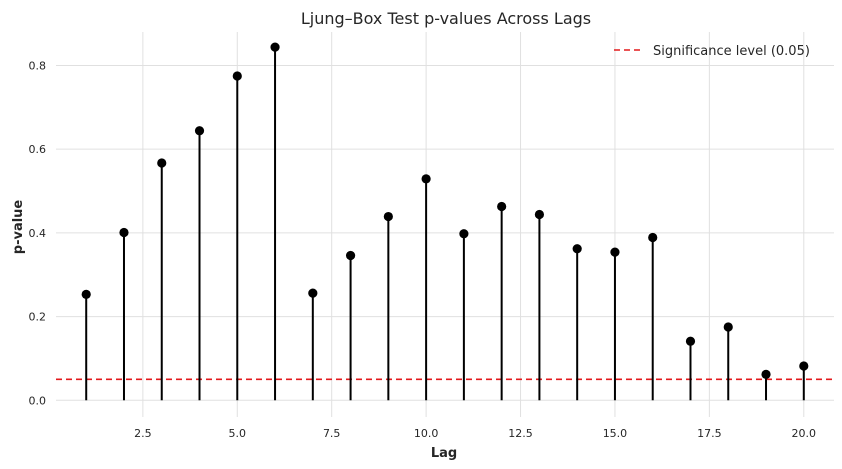 The image size is (842, 469). What do you see at coordinates (38, 149) in the screenshot?
I see `y-tick-label: 0.6` at bounding box center [38, 149].